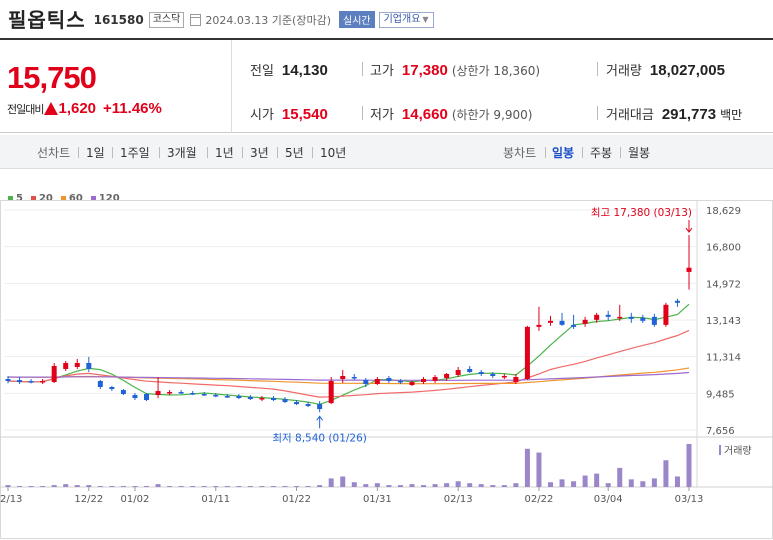 This screenshot has height=540, width=773. Describe the element at coordinates (289, 113) in the screenshot. I see `open-price: 시가 15,540` at that location.